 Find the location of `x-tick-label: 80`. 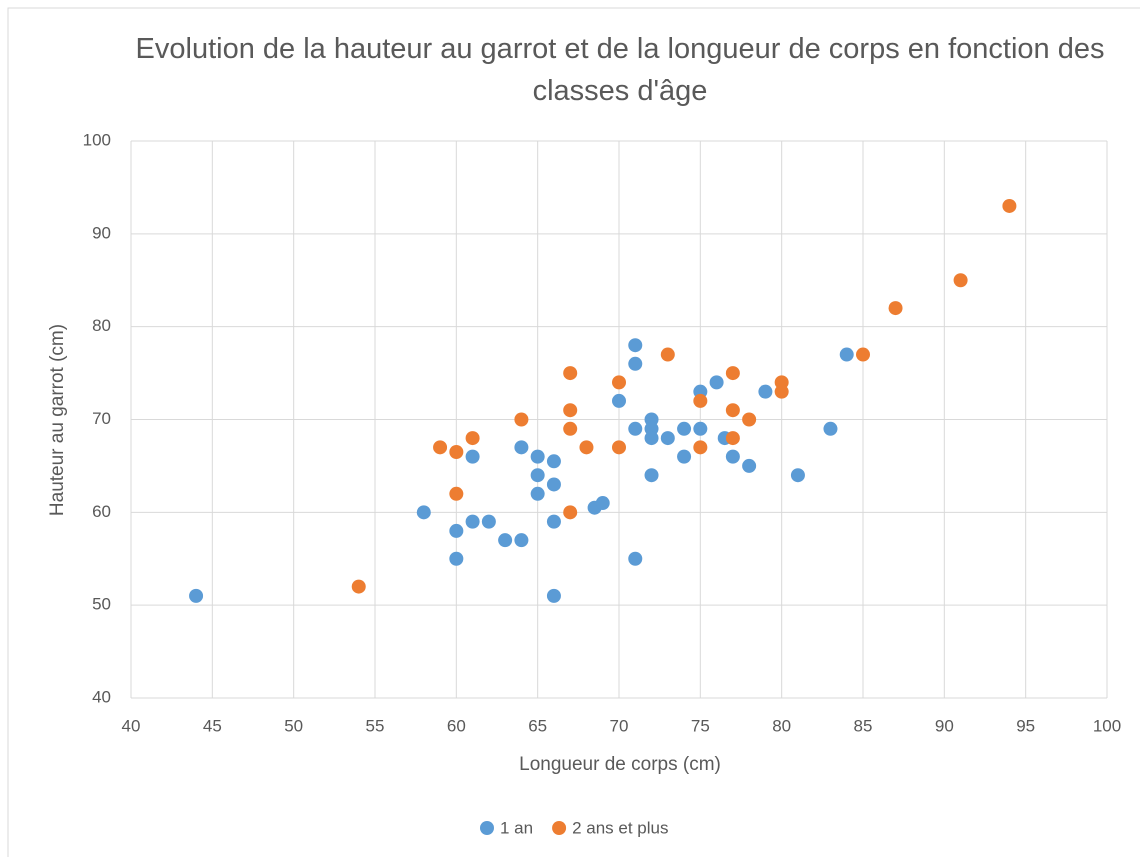

x-tick-label: 80 is located at coordinates (781, 725).